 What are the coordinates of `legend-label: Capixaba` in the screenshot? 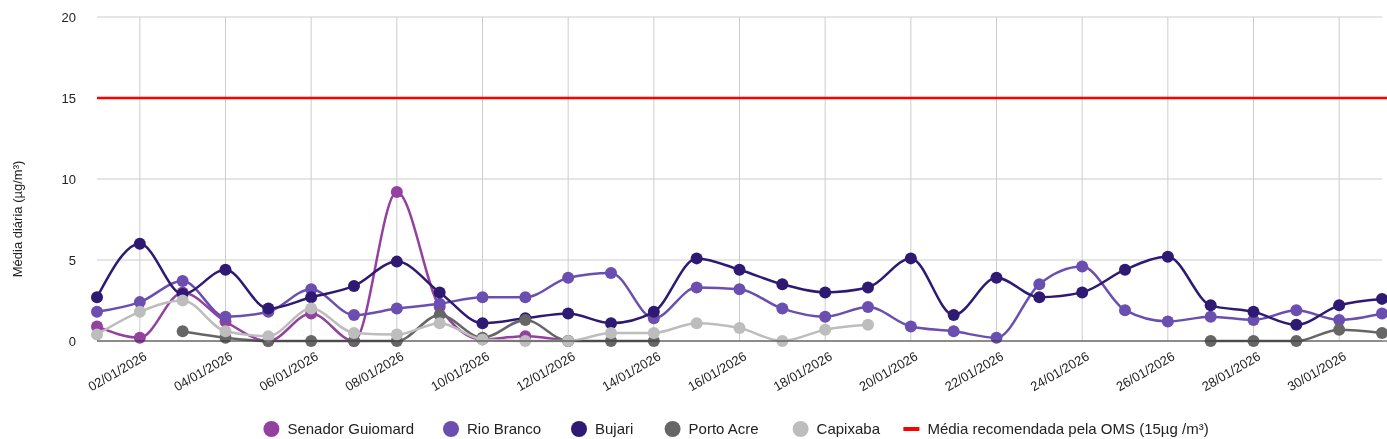 It's located at (848, 429).